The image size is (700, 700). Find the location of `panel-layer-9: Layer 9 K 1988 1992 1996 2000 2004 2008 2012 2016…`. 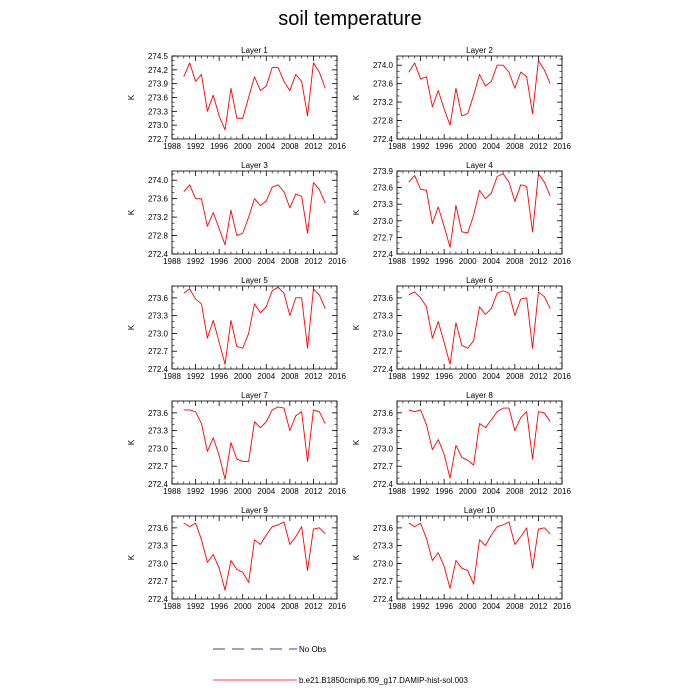

panel-layer-9: Layer 9 K 1988 1992 1996 2000 2004 2008 2012 2016… is located at coordinates (236, 558).